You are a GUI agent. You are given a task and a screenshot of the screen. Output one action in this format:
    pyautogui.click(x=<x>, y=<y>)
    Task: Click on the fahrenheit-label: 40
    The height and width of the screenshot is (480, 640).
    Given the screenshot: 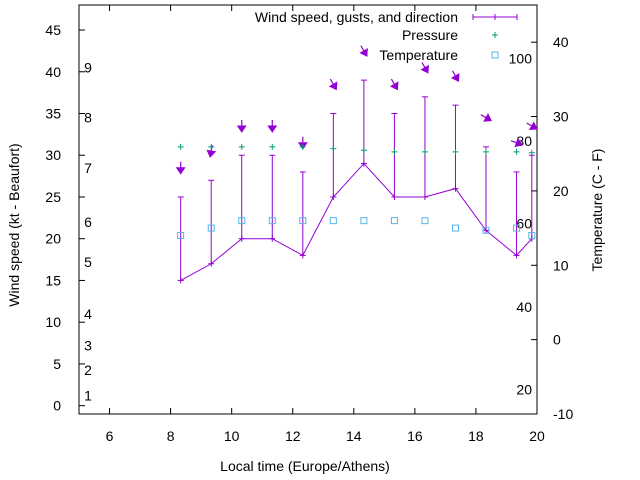 What is the action you would take?
    pyautogui.click(x=524, y=307)
    